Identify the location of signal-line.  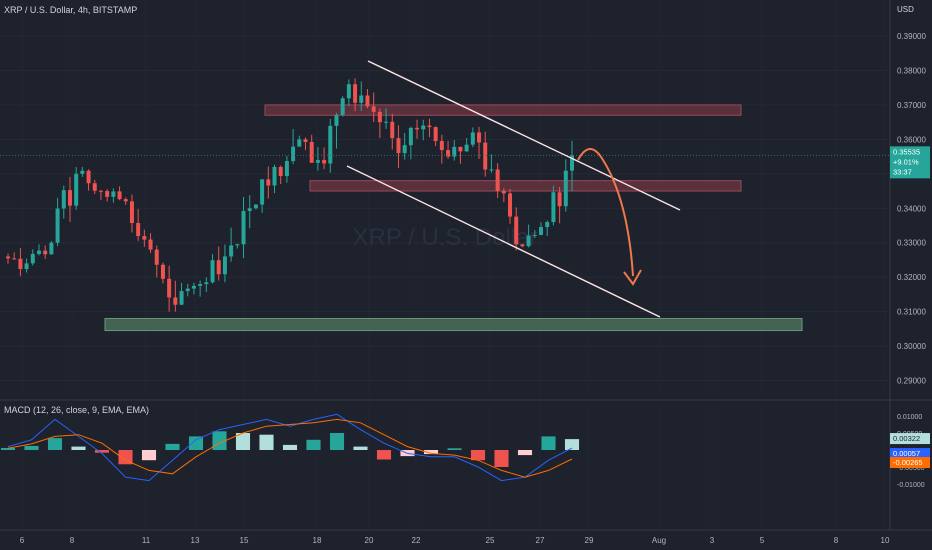
(290, 448).